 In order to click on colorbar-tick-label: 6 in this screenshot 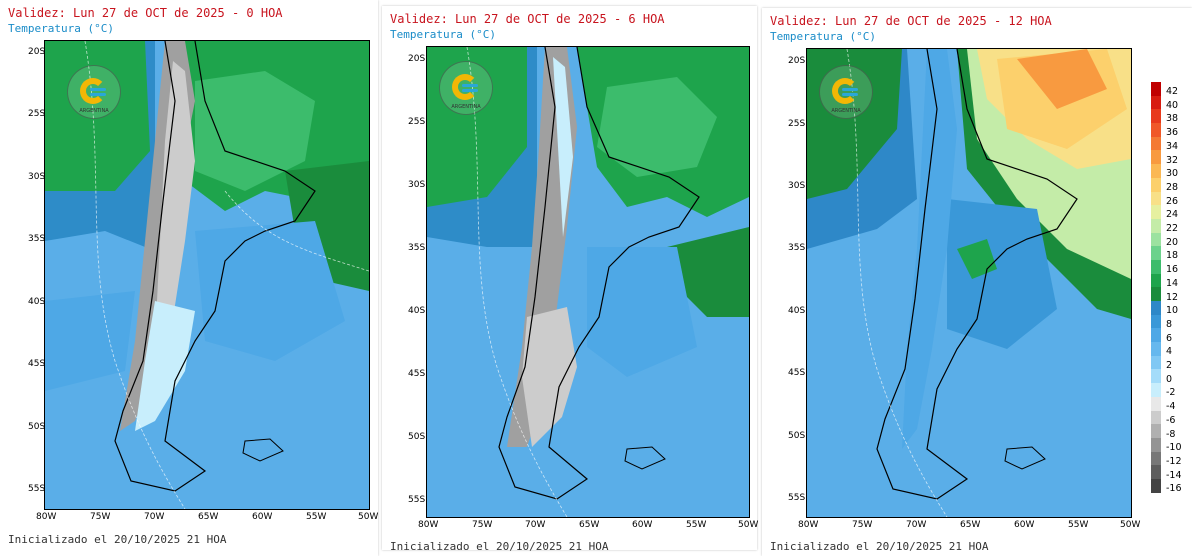, I will do `click(1169, 338)`.